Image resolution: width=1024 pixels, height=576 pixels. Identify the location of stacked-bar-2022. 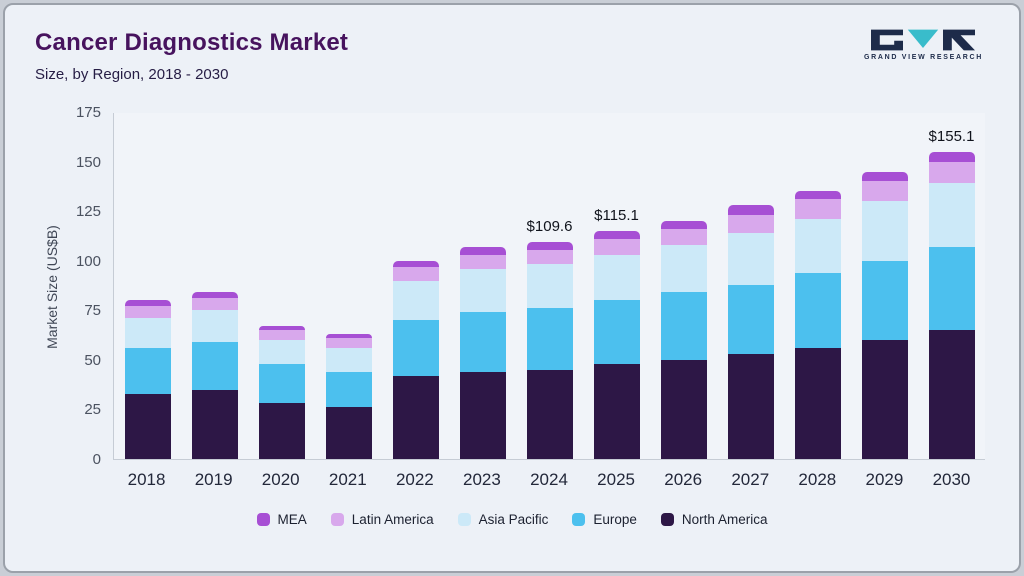
(415, 359).